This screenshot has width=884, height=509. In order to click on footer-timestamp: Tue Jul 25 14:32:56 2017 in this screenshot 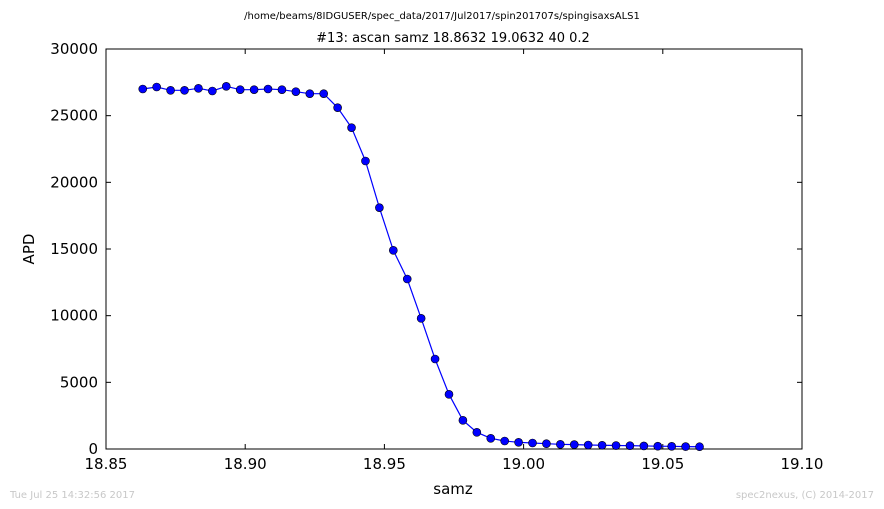, I will do `click(72, 495)`.